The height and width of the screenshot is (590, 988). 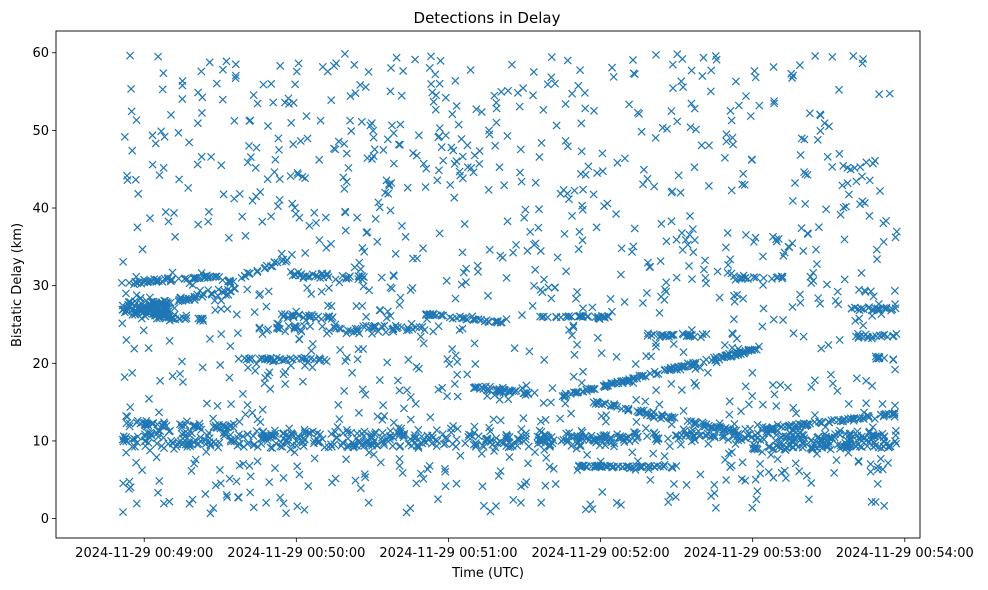 What do you see at coordinates (40, 209) in the screenshot?
I see `y-tick-label: 40` at bounding box center [40, 209].